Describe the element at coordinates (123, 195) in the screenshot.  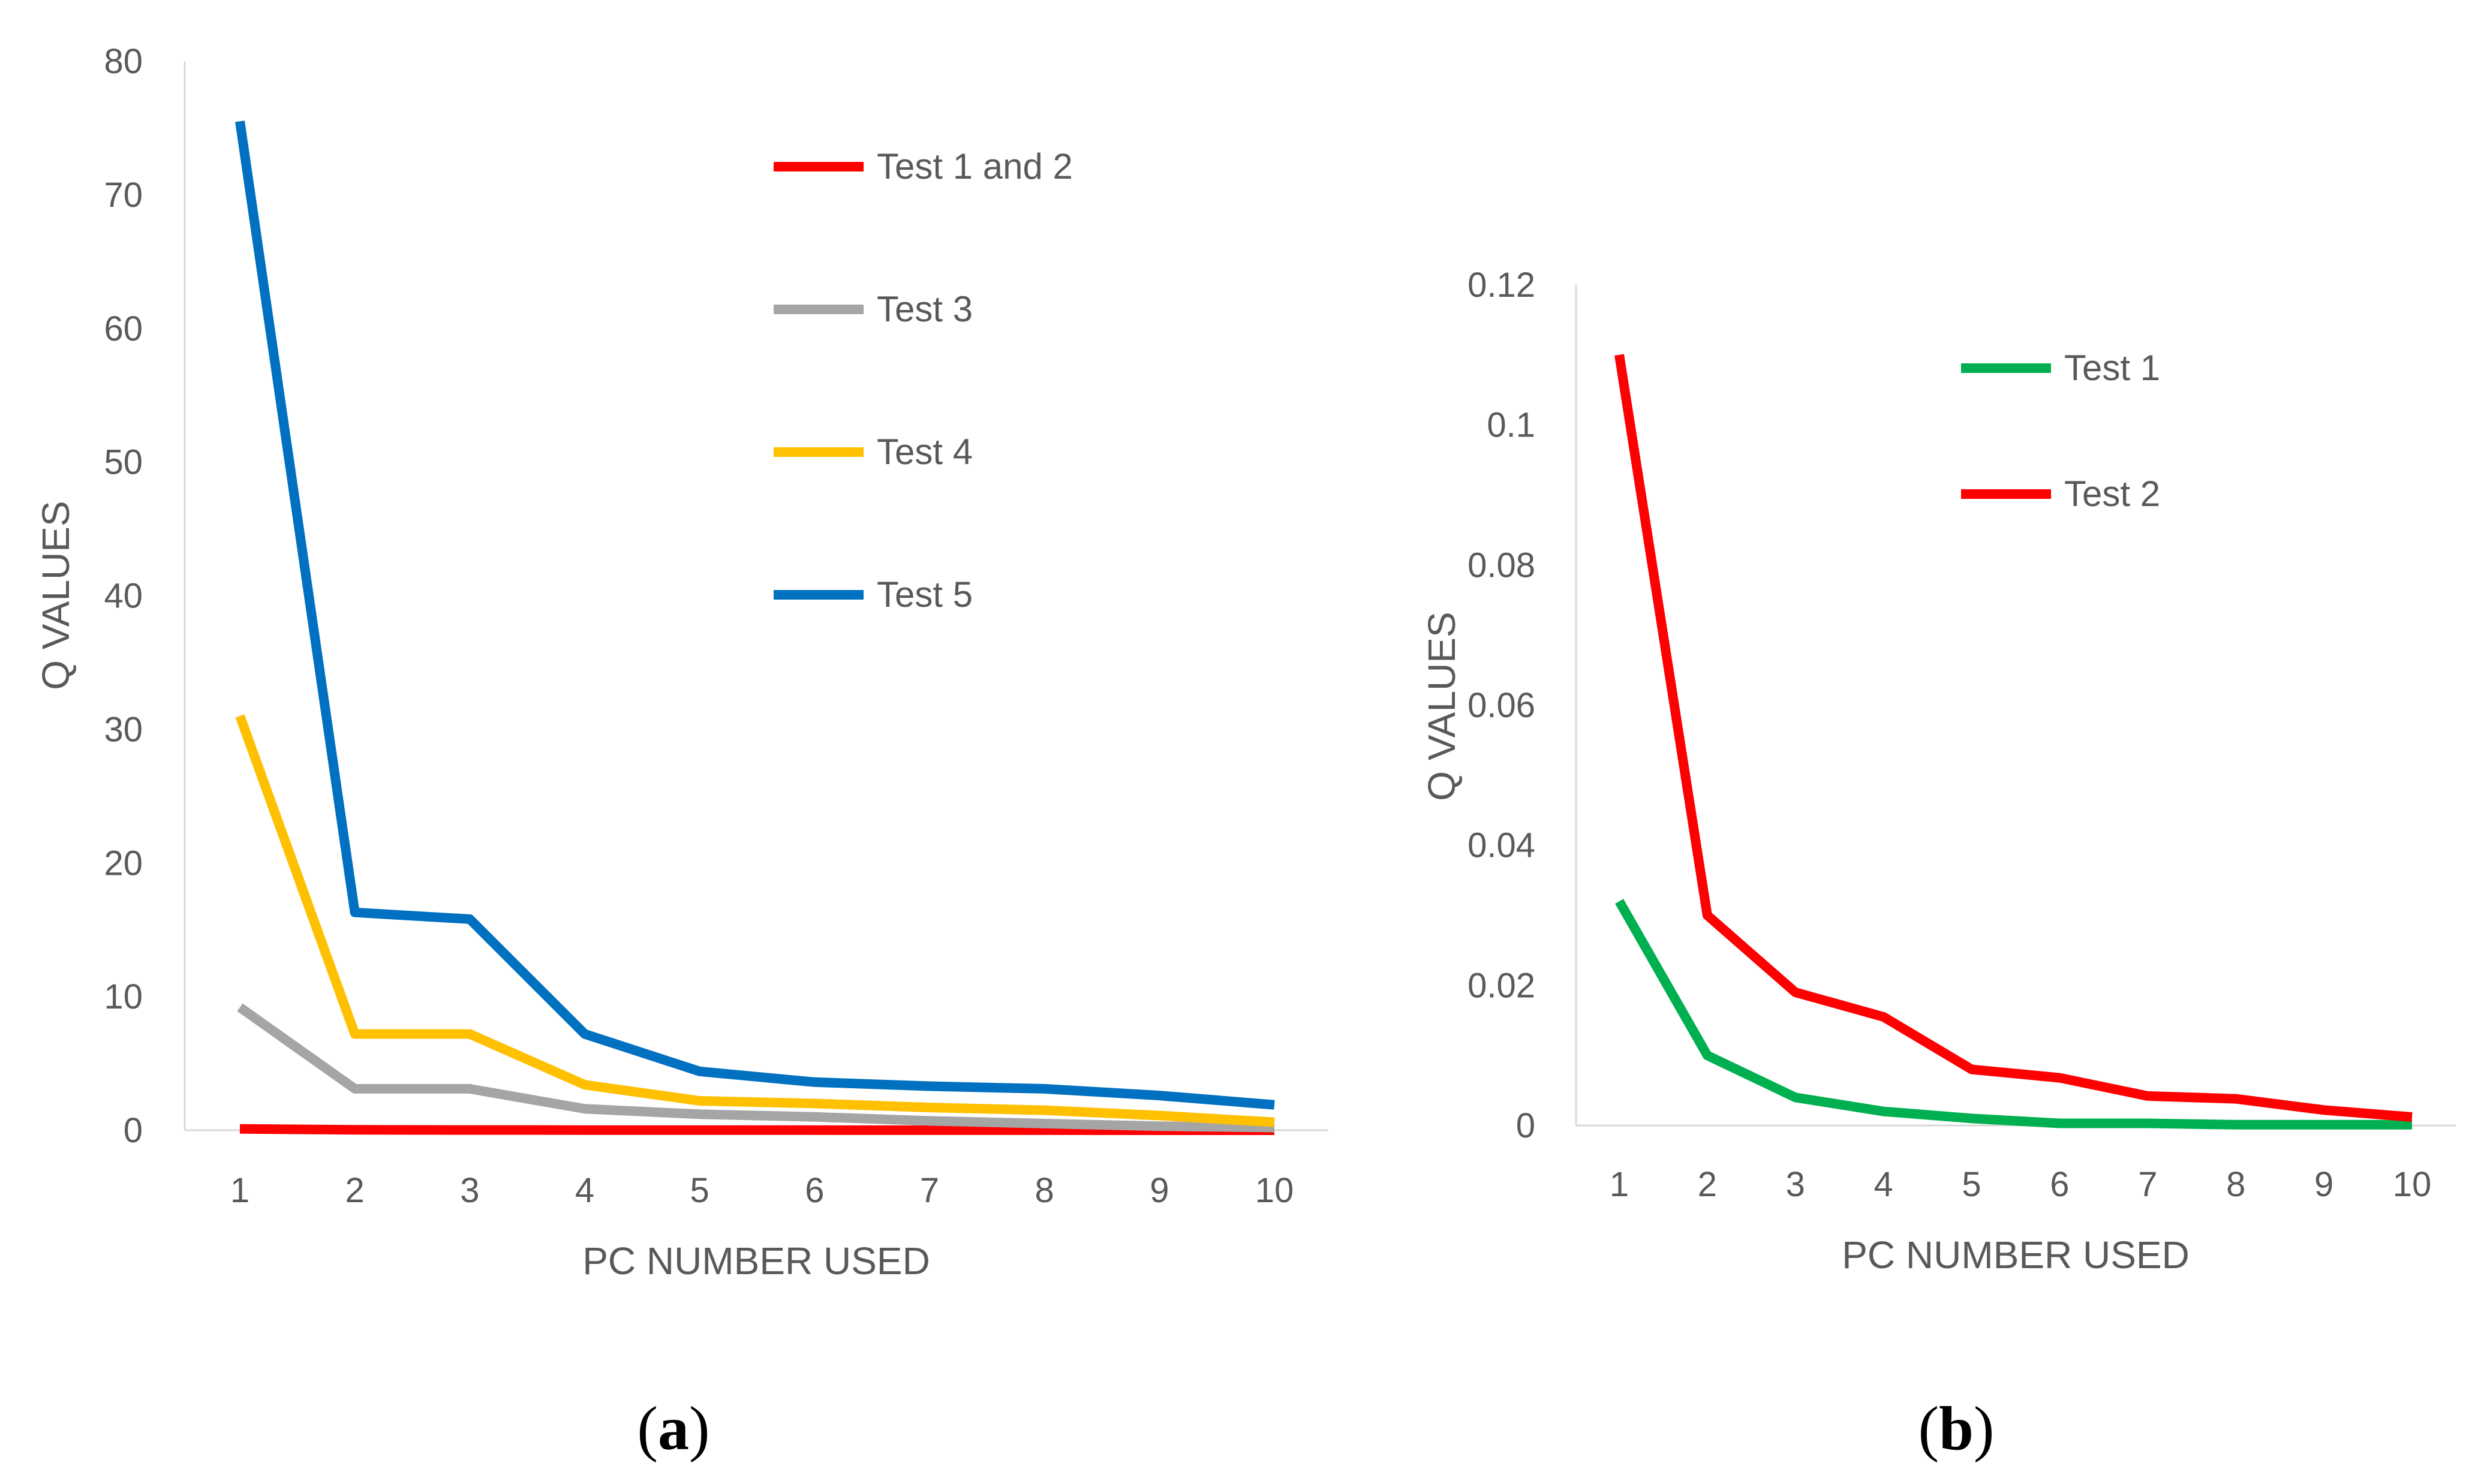
I see `y-tick-label: 70` at that location.